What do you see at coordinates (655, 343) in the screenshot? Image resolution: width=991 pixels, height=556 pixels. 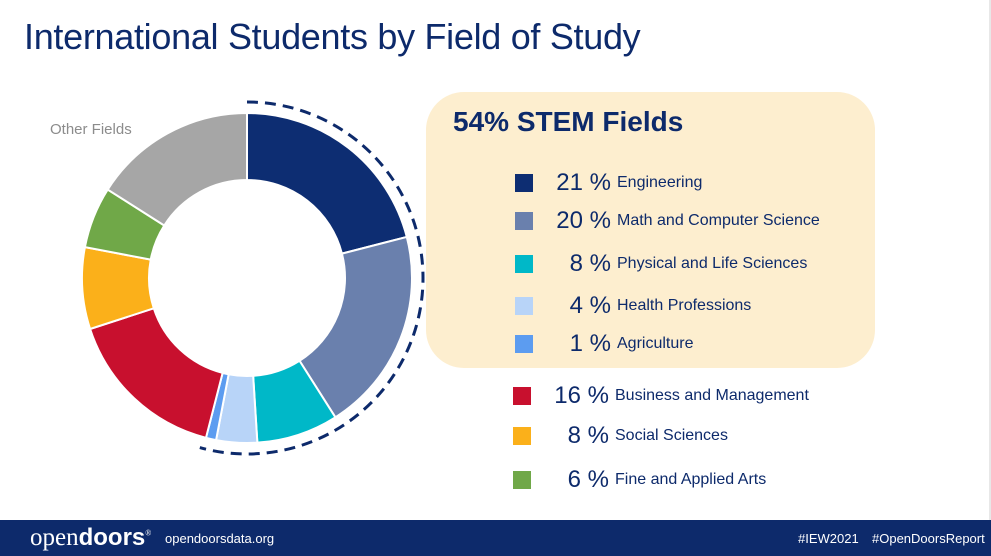 I see `legend-label: Agriculture` at bounding box center [655, 343].